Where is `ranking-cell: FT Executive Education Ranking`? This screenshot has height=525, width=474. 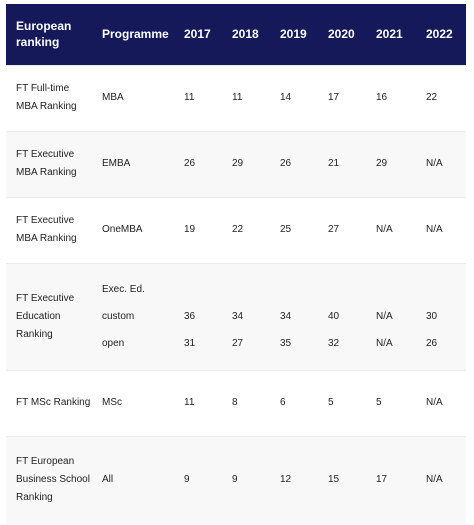
ranking-cell: FT Executive Education Ranking is located at coordinates (49, 316).